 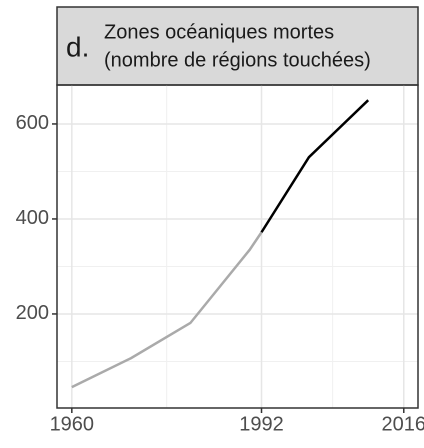 I want to click on chart-title: Zones océaniques mortes, so click(x=219, y=32).